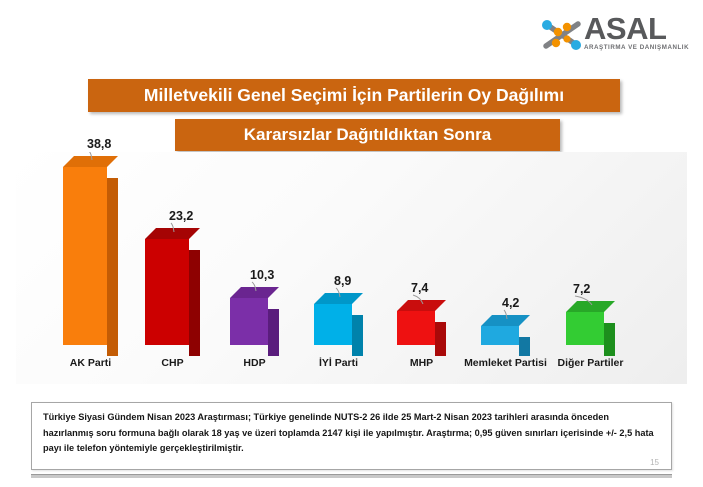  I want to click on category-label-i-yi-parti: İYİ Parti, so click(338, 363).